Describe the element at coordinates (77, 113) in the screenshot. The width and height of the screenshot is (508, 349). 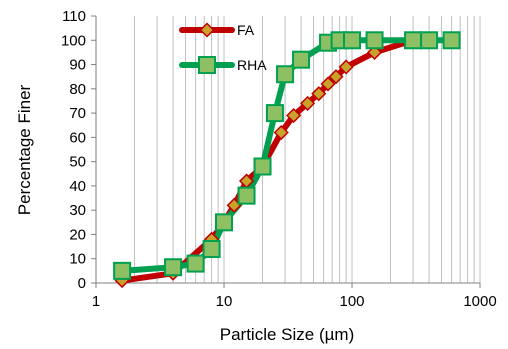
I see `y-tick-label: 70` at that location.